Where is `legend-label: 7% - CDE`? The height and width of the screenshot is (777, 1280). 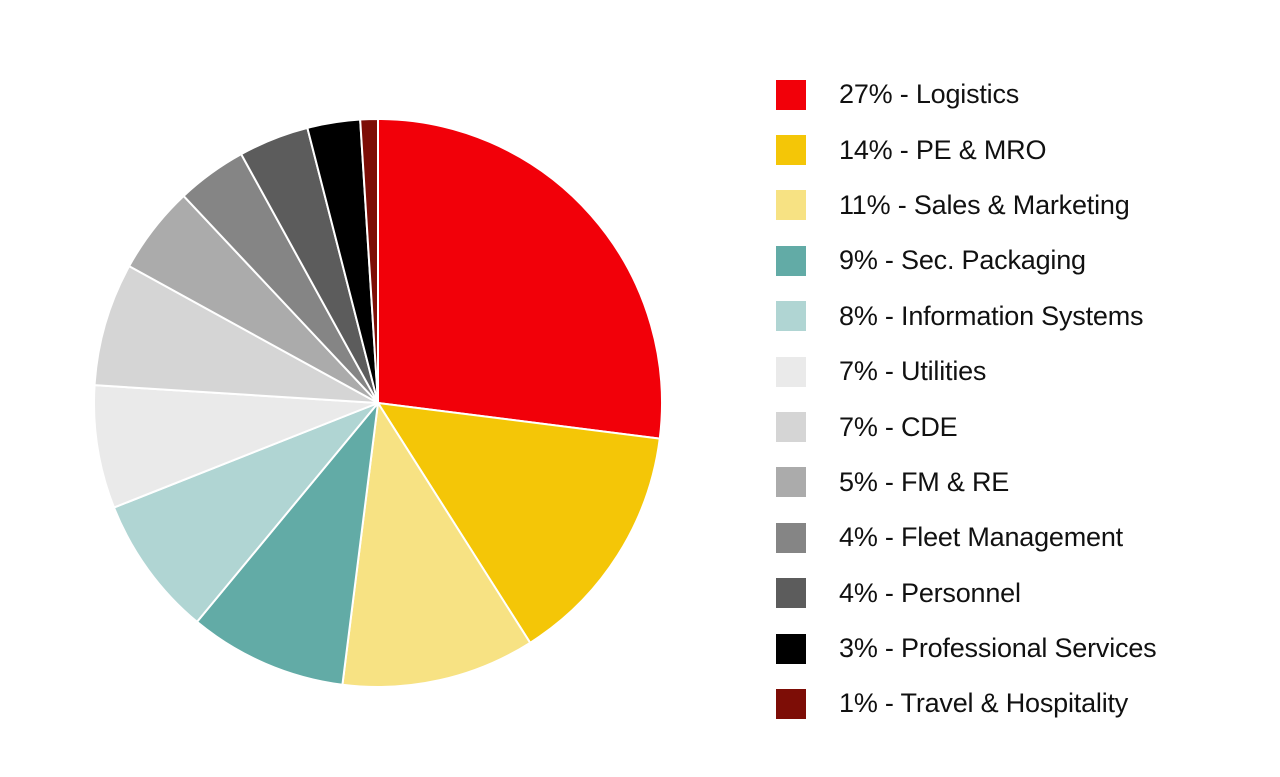 legend-label: 7% - CDE is located at coordinates (898, 426).